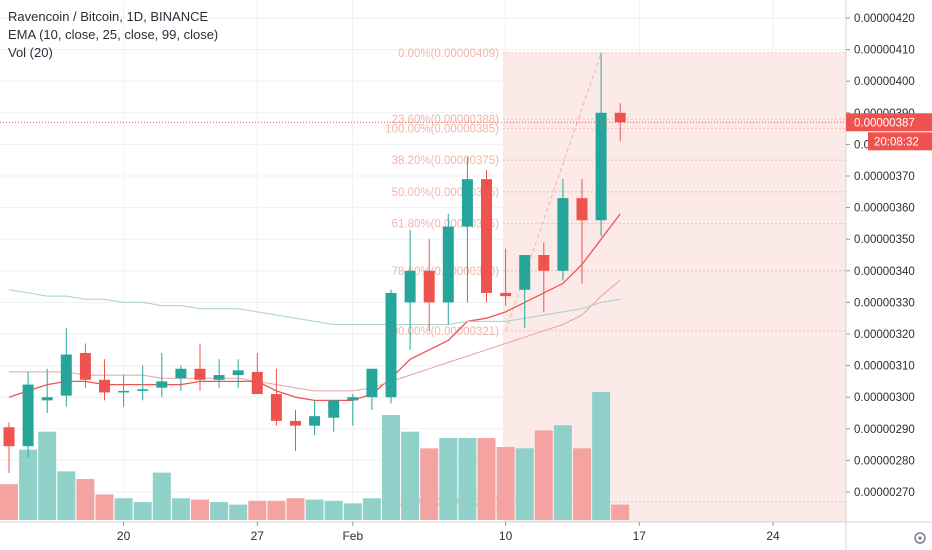 The width and height of the screenshot is (932, 550). Describe the element at coordinates (884, 398) in the screenshot. I see `price-tick-label: 0.00000300` at that location.